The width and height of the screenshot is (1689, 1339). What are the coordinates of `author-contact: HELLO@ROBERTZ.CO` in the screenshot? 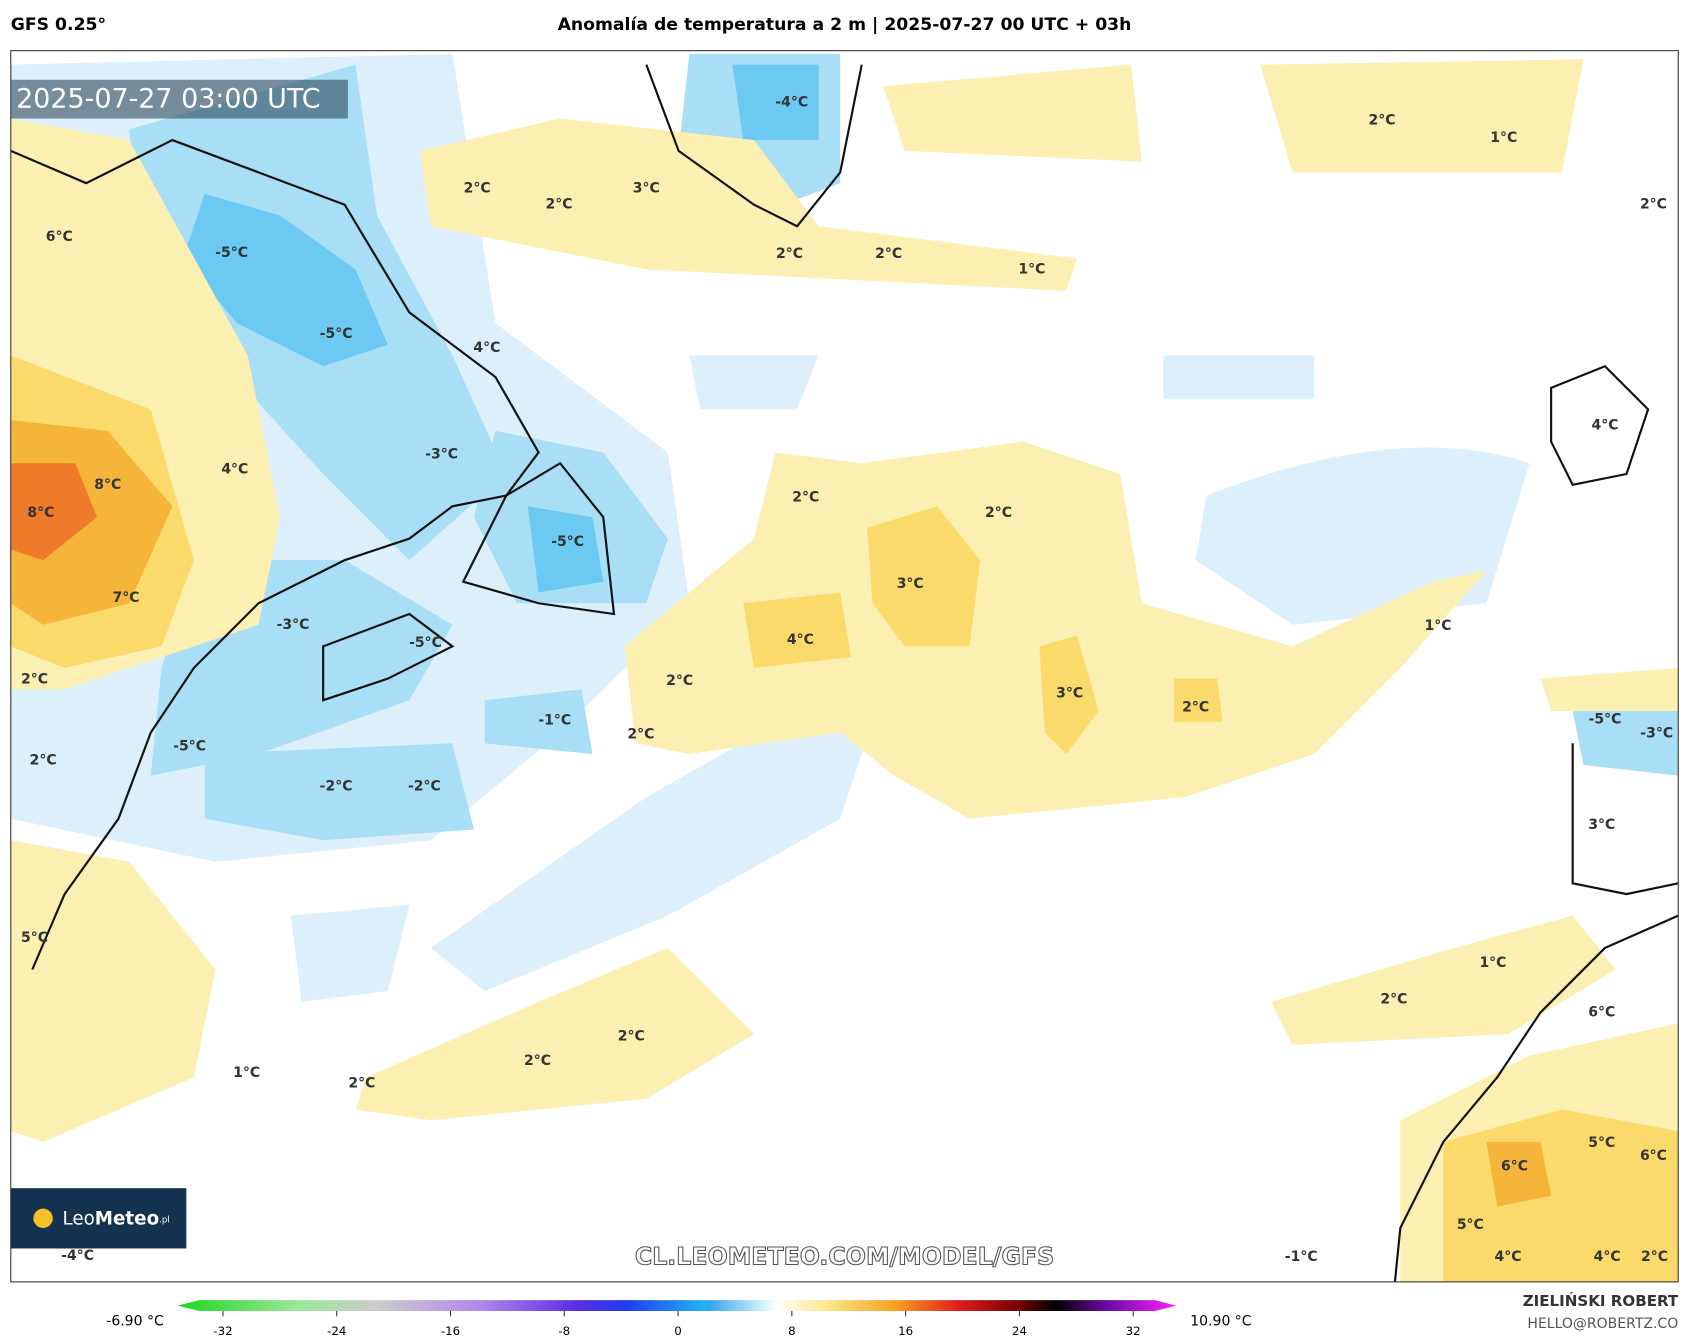 It's located at (1602, 1324).